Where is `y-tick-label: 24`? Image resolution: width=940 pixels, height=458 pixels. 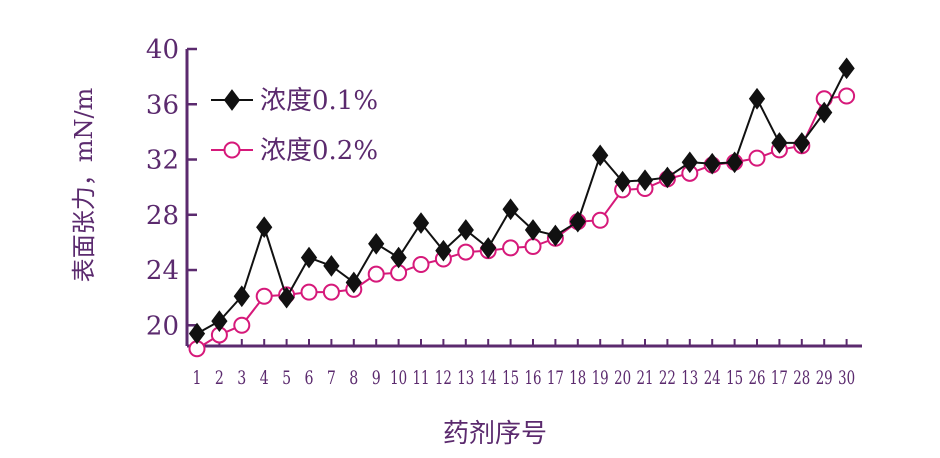 y-tick-label: 24 is located at coordinates (162, 271).